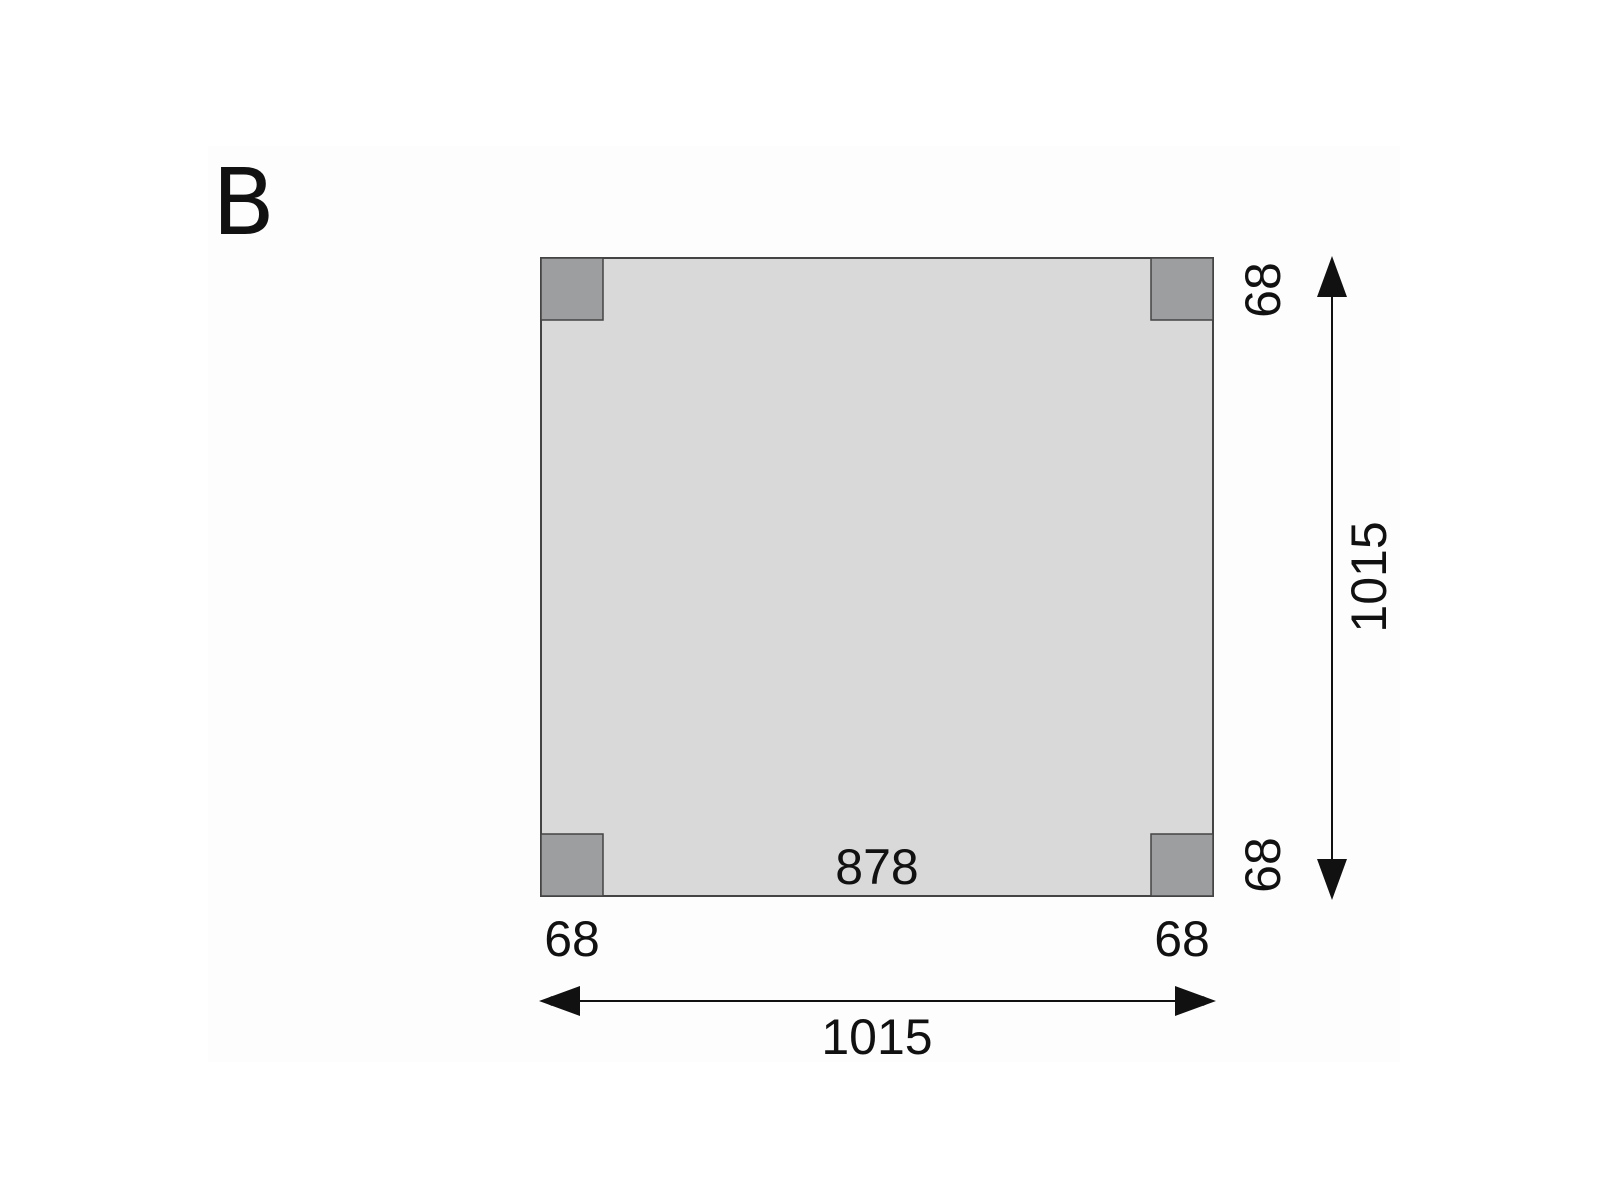  Describe the element at coordinates (1332, 276) in the screenshot. I see `depth-arrow-top-head` at that location.